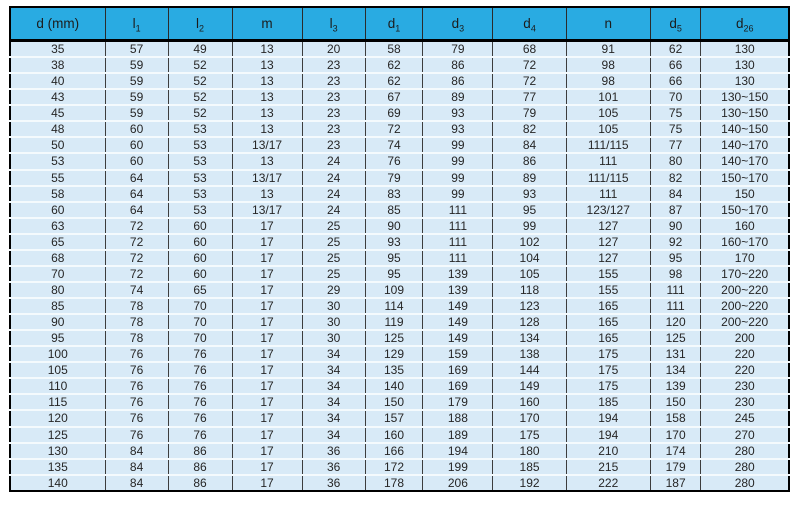 This screenshot has height=505, width=800. Describe the element at coordinates (393, 402) in the screenshot. I see `table-cell: 150` at that location.